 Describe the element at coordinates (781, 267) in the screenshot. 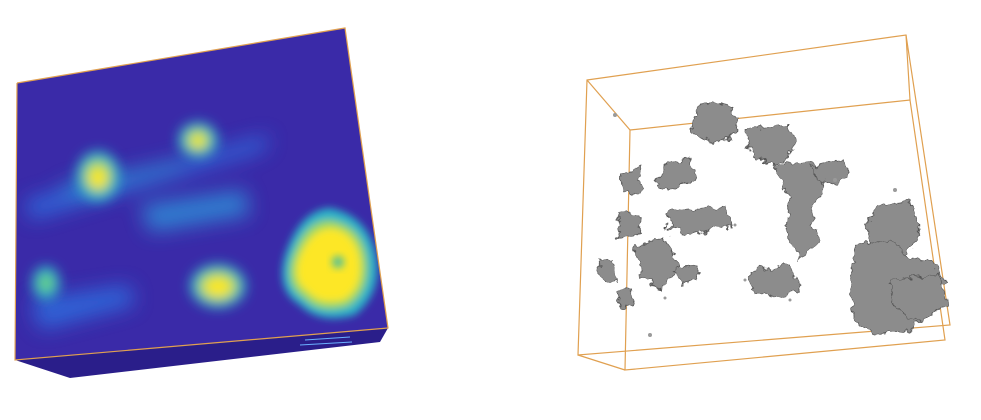

I see `isosurface-cluster-right` at that location.